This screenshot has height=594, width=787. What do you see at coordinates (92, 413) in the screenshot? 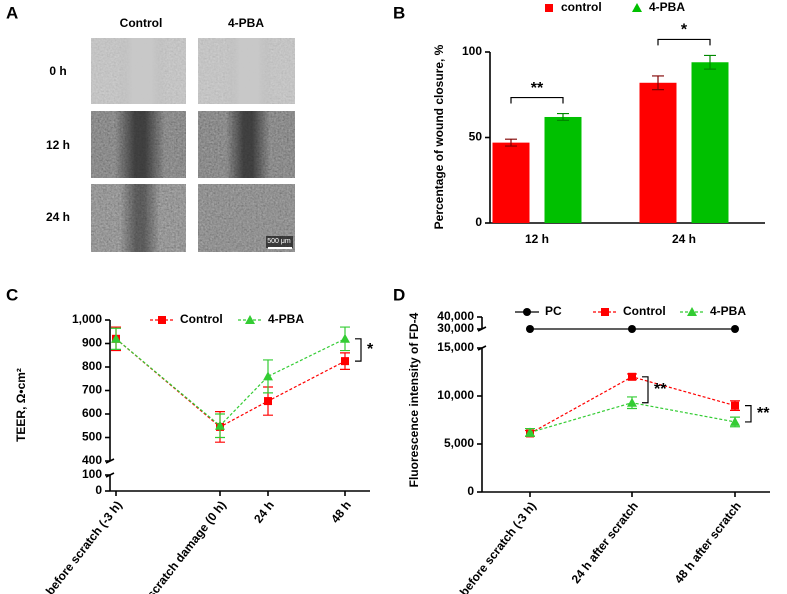
I see `y-tick-label: 600` at bounding box center [92, 413].